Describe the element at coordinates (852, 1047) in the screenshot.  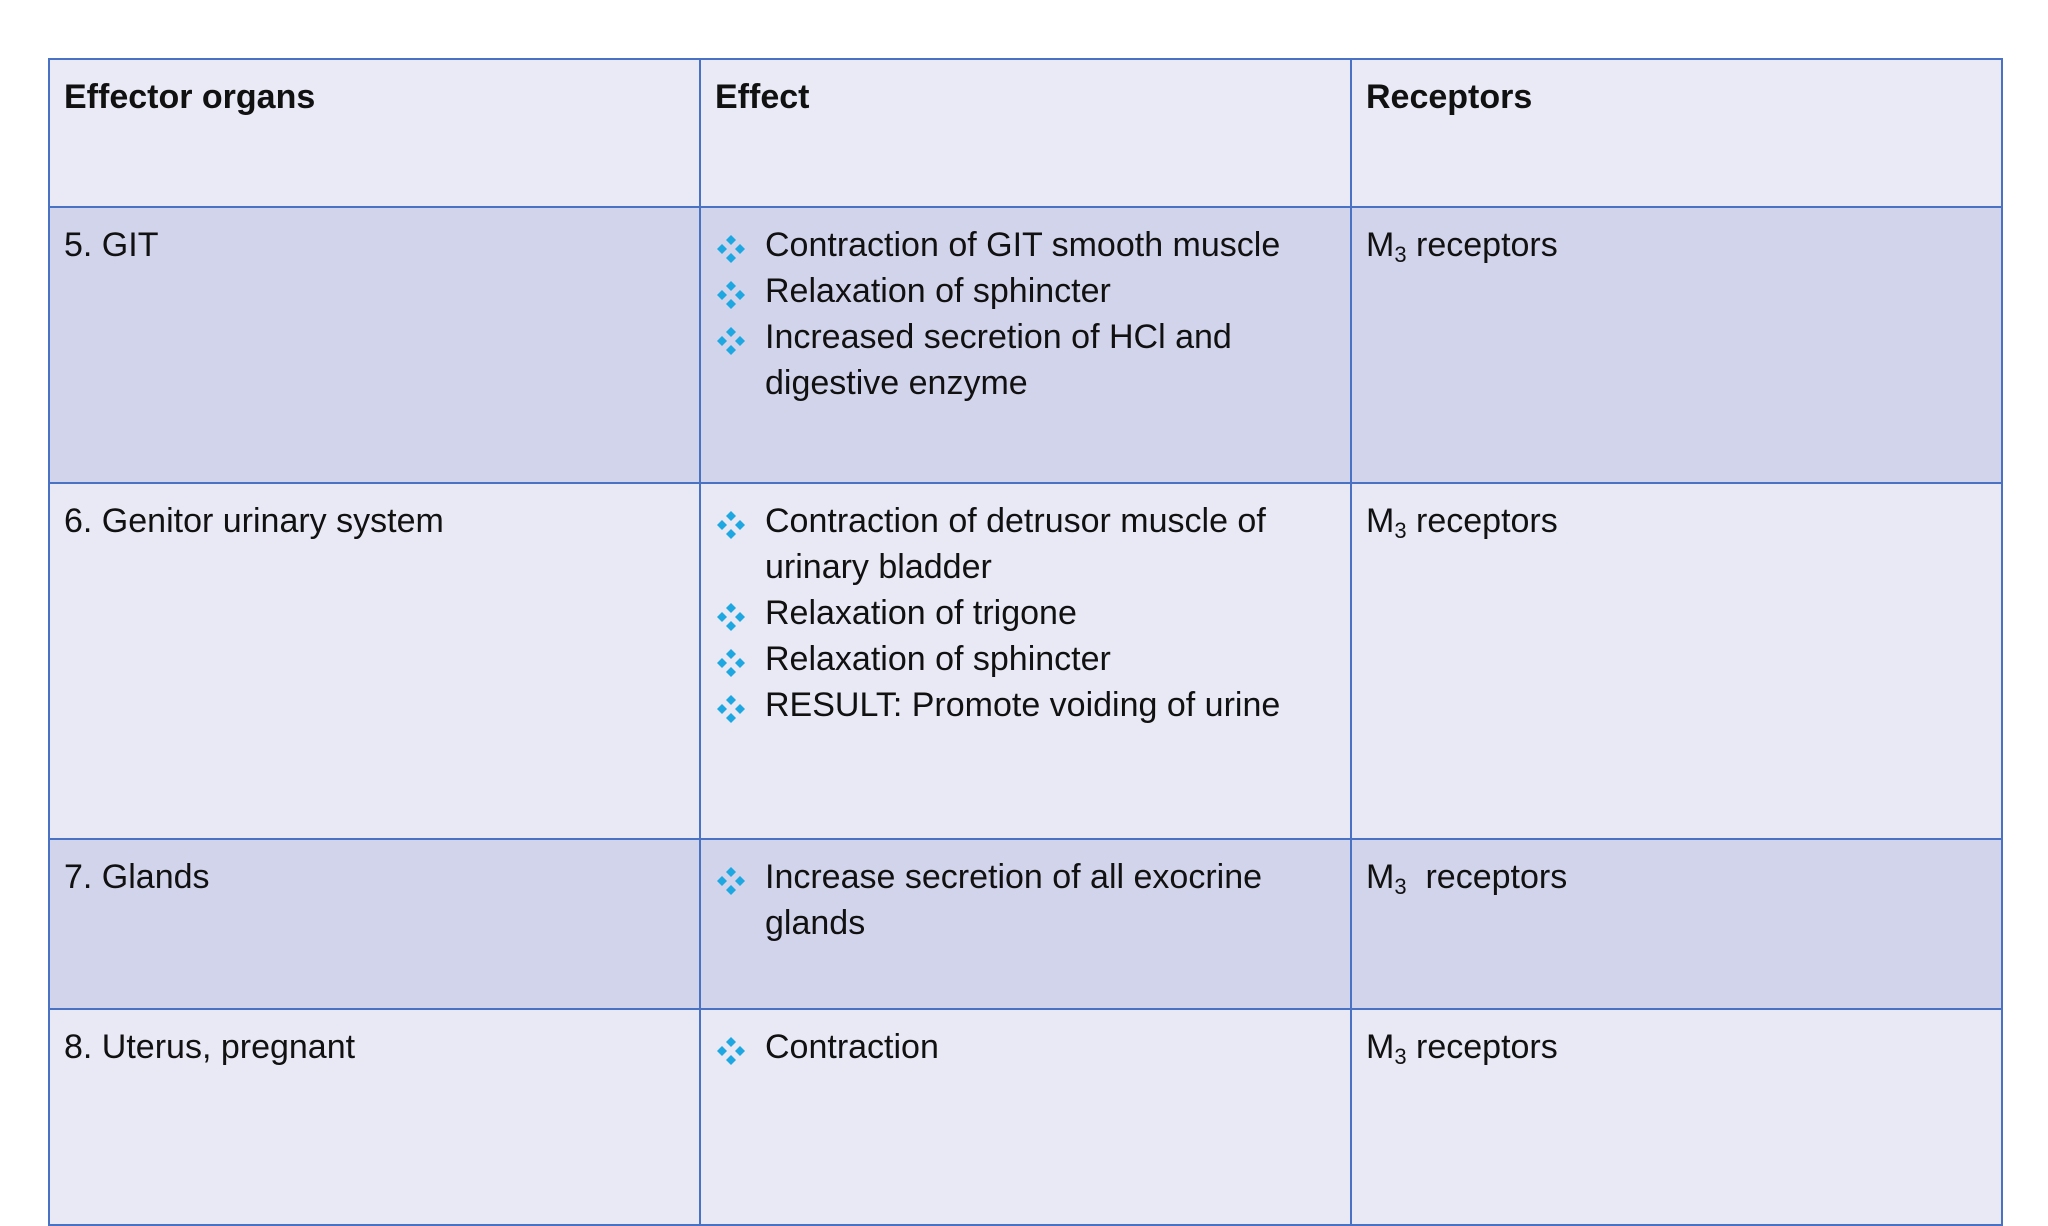
I see `effect-text: Contraction` at that location.